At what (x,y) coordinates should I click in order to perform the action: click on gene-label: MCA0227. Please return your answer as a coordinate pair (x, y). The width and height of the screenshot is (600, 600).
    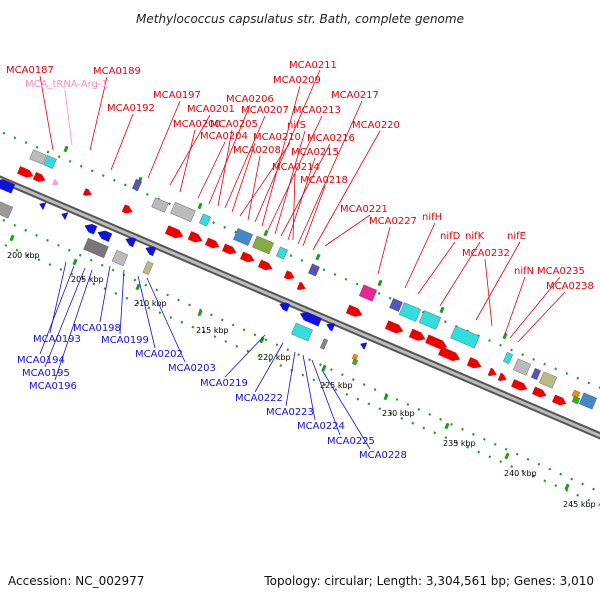
    Looking at the image, I should click on (393, 221).